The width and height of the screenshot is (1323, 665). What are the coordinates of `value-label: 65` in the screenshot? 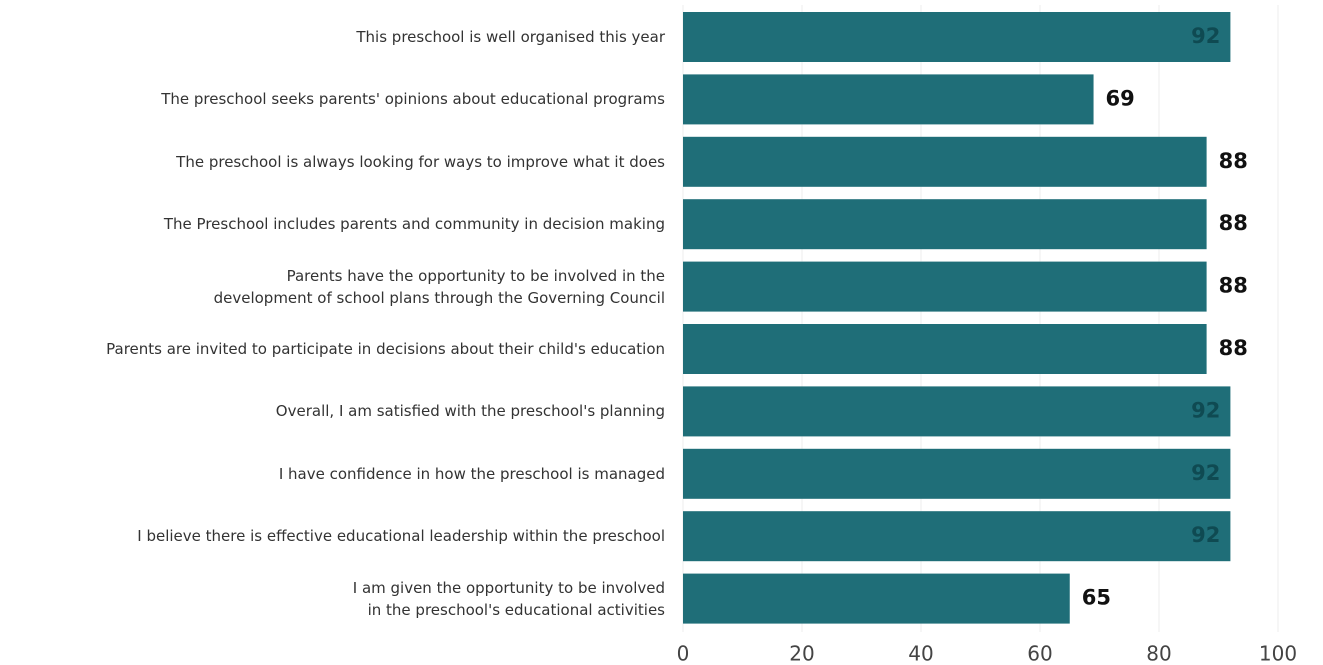 It's located at (1096, 598).